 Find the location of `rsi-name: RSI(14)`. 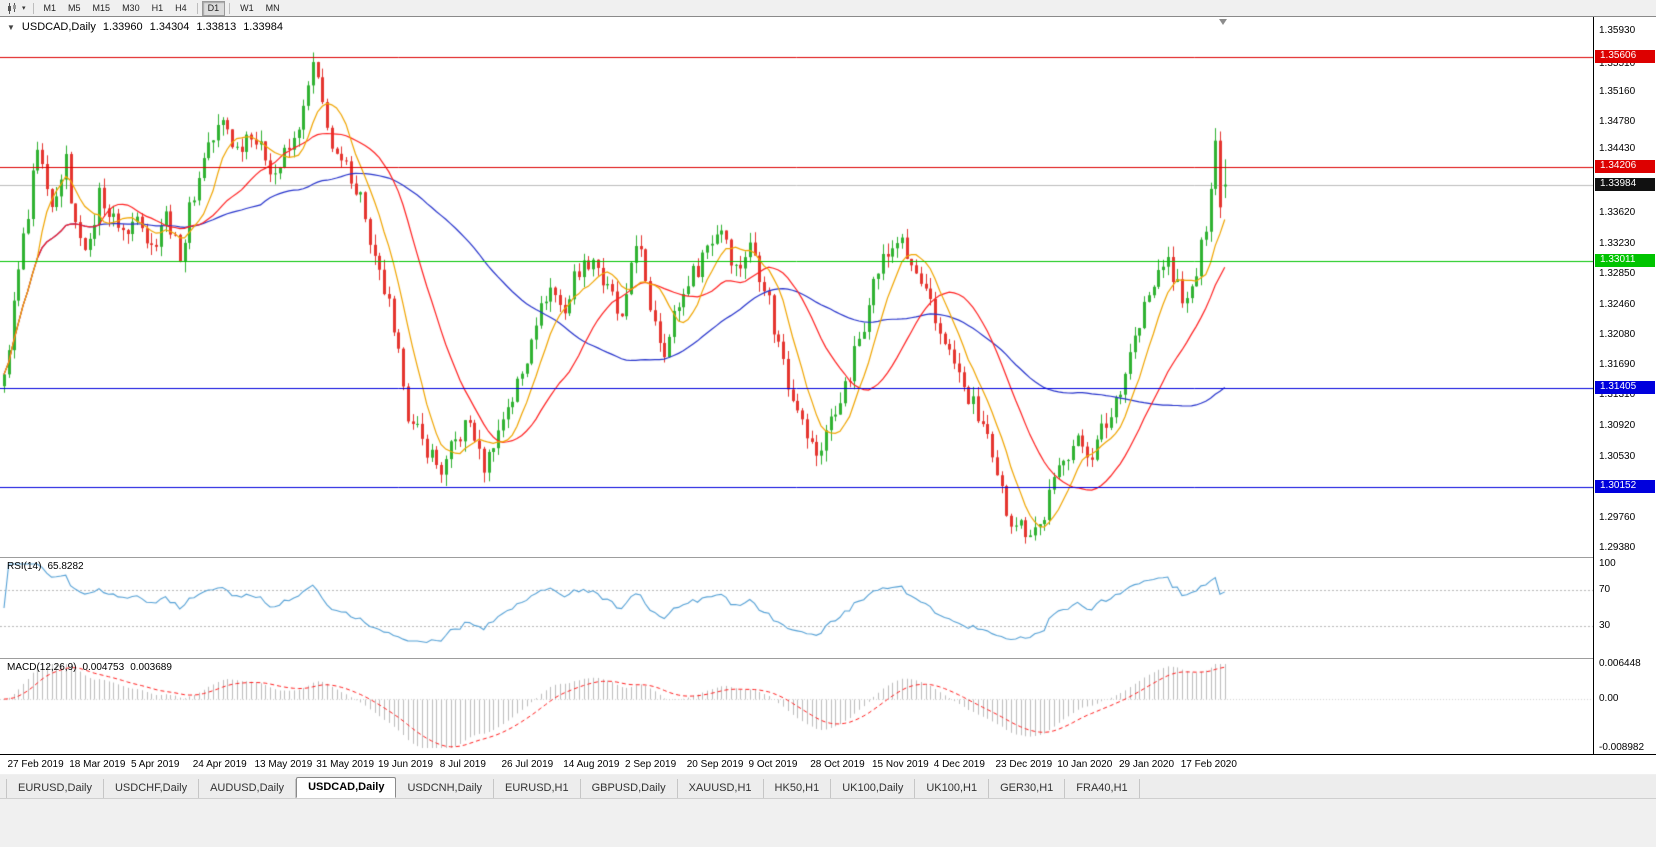

rsi-name: RSI(14) is located at coordinates (24, 566).